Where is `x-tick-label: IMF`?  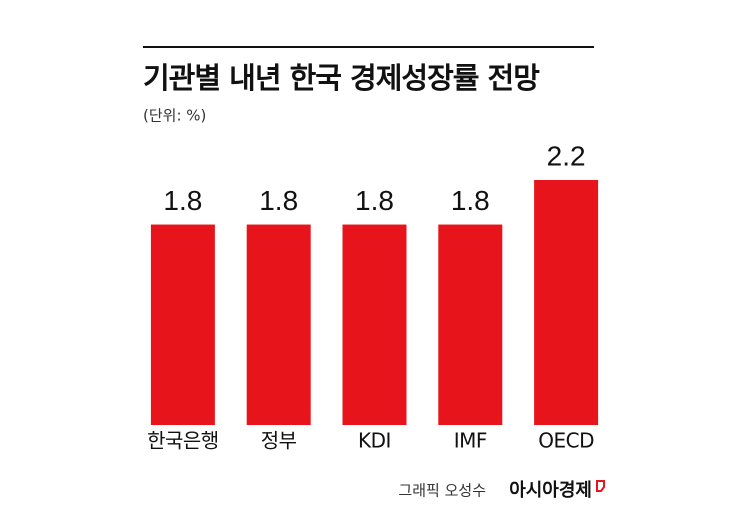
x-tick-label: IMF is located at coordinates (470, 441).